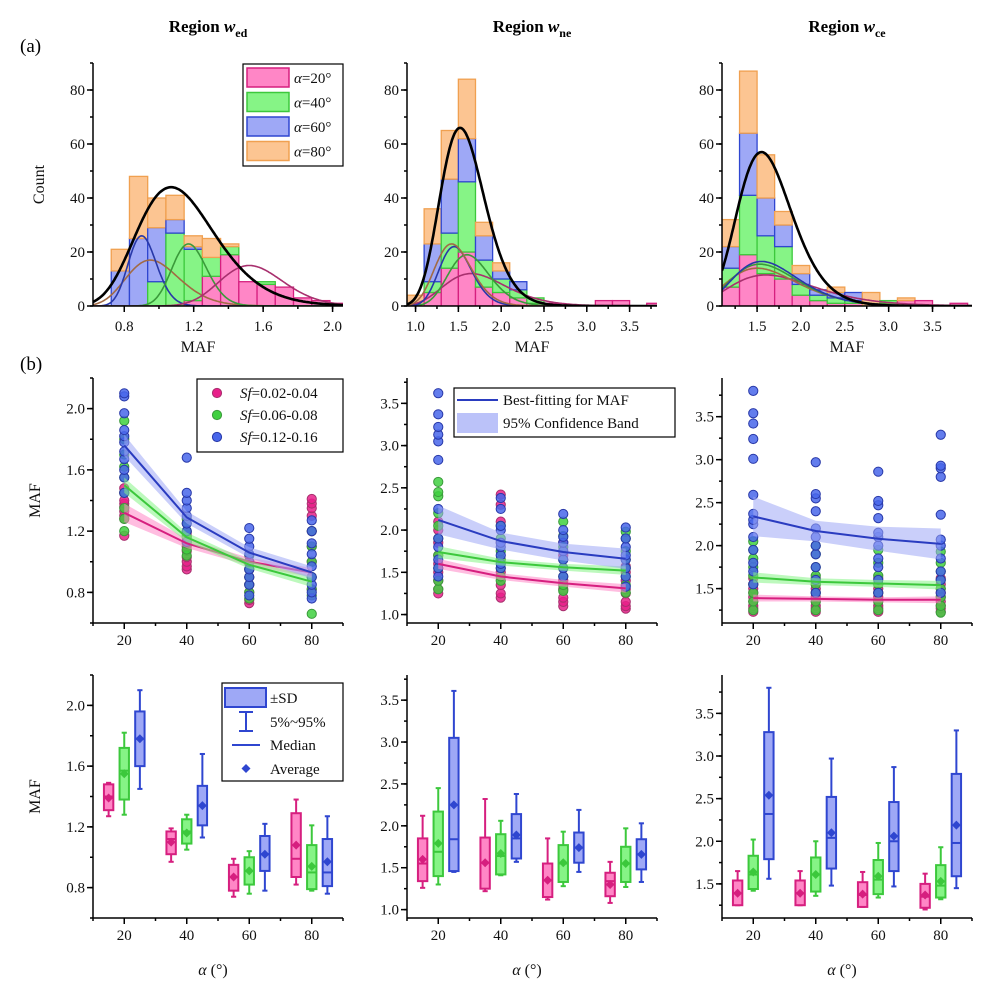 Image resolution: width=1000 pixels, height=996 pixels. I want to click on fit-curve-pink, so click(218, 285).